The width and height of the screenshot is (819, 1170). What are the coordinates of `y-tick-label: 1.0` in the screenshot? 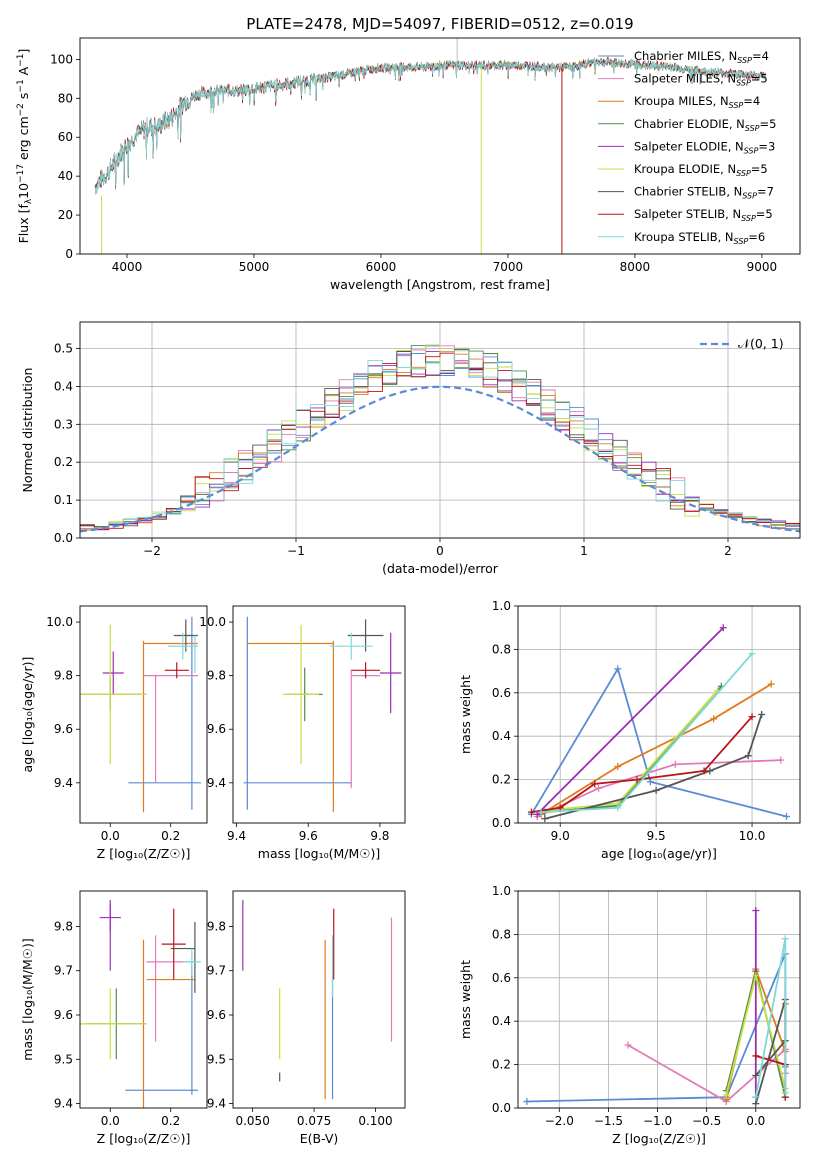 It's located at (501, 891).